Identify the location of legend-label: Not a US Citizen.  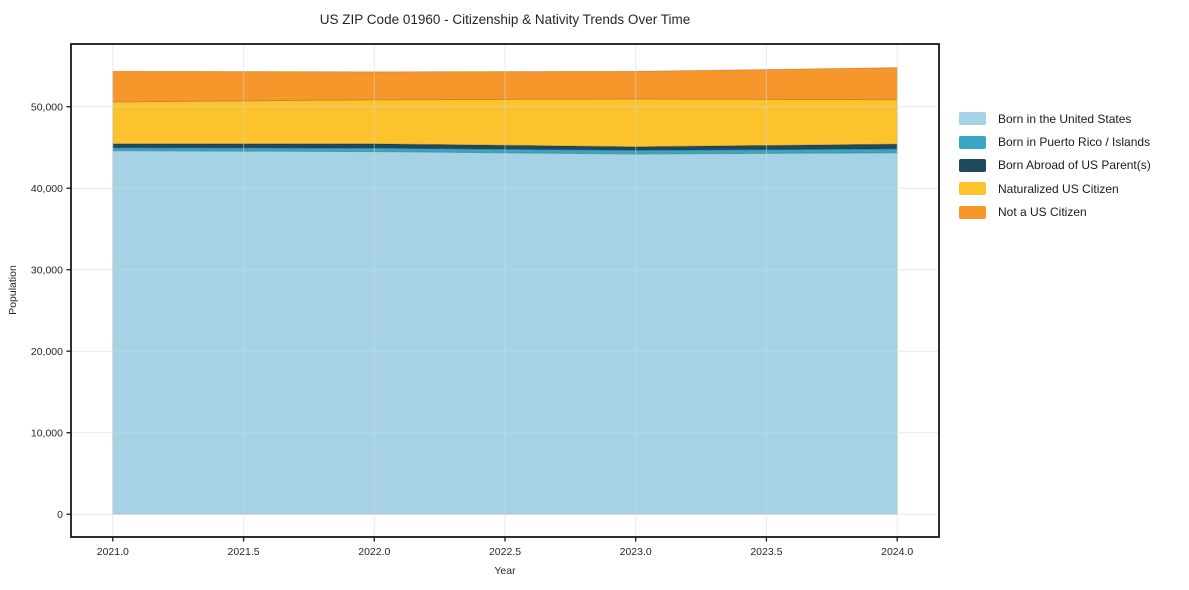
(1042, 212).